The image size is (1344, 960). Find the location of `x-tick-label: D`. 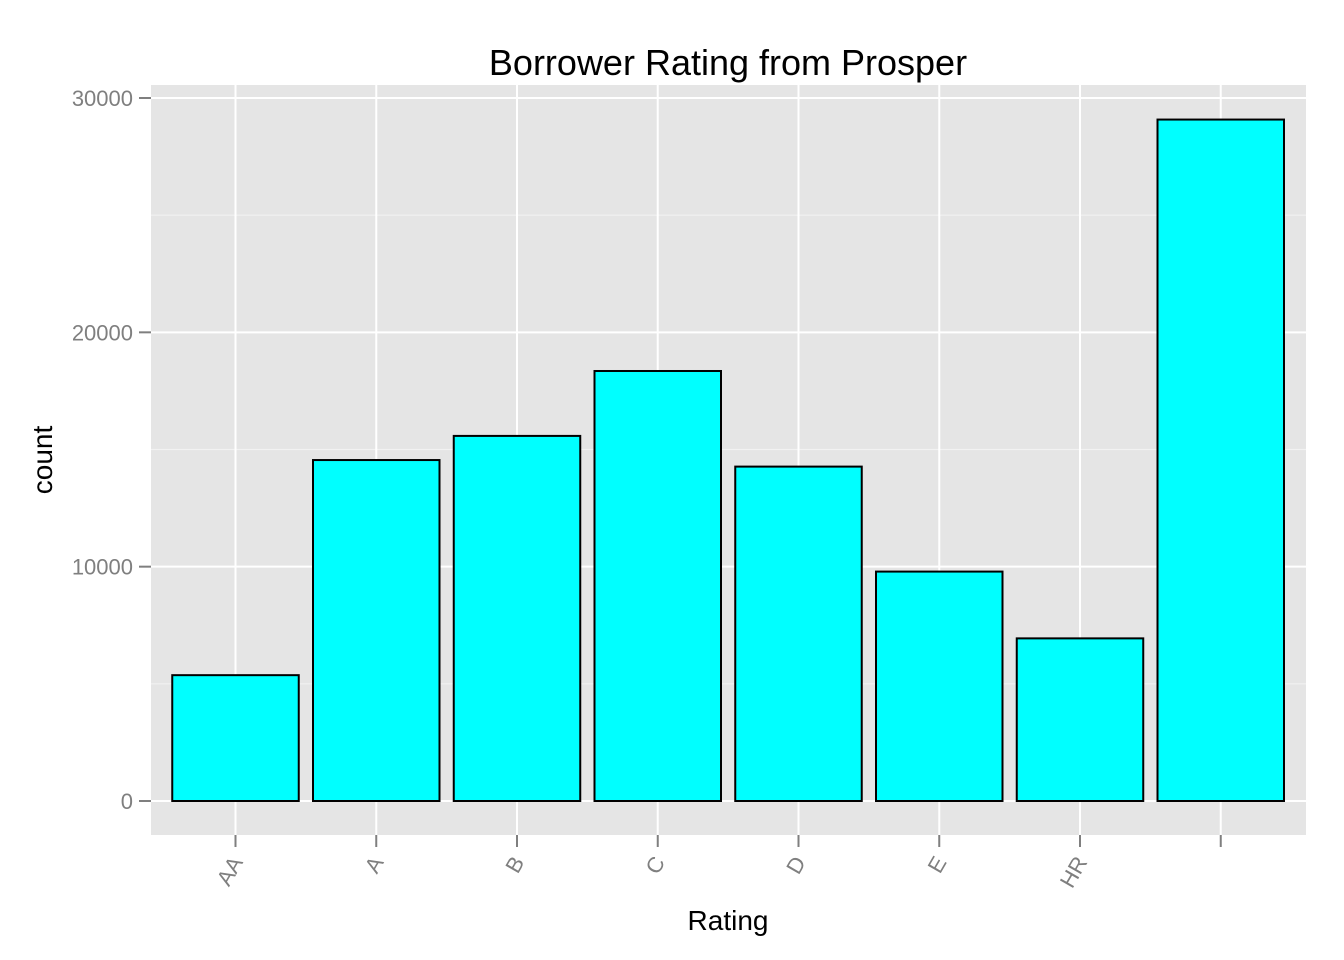

x-tick-label: D is located at coordinates (796, 865).